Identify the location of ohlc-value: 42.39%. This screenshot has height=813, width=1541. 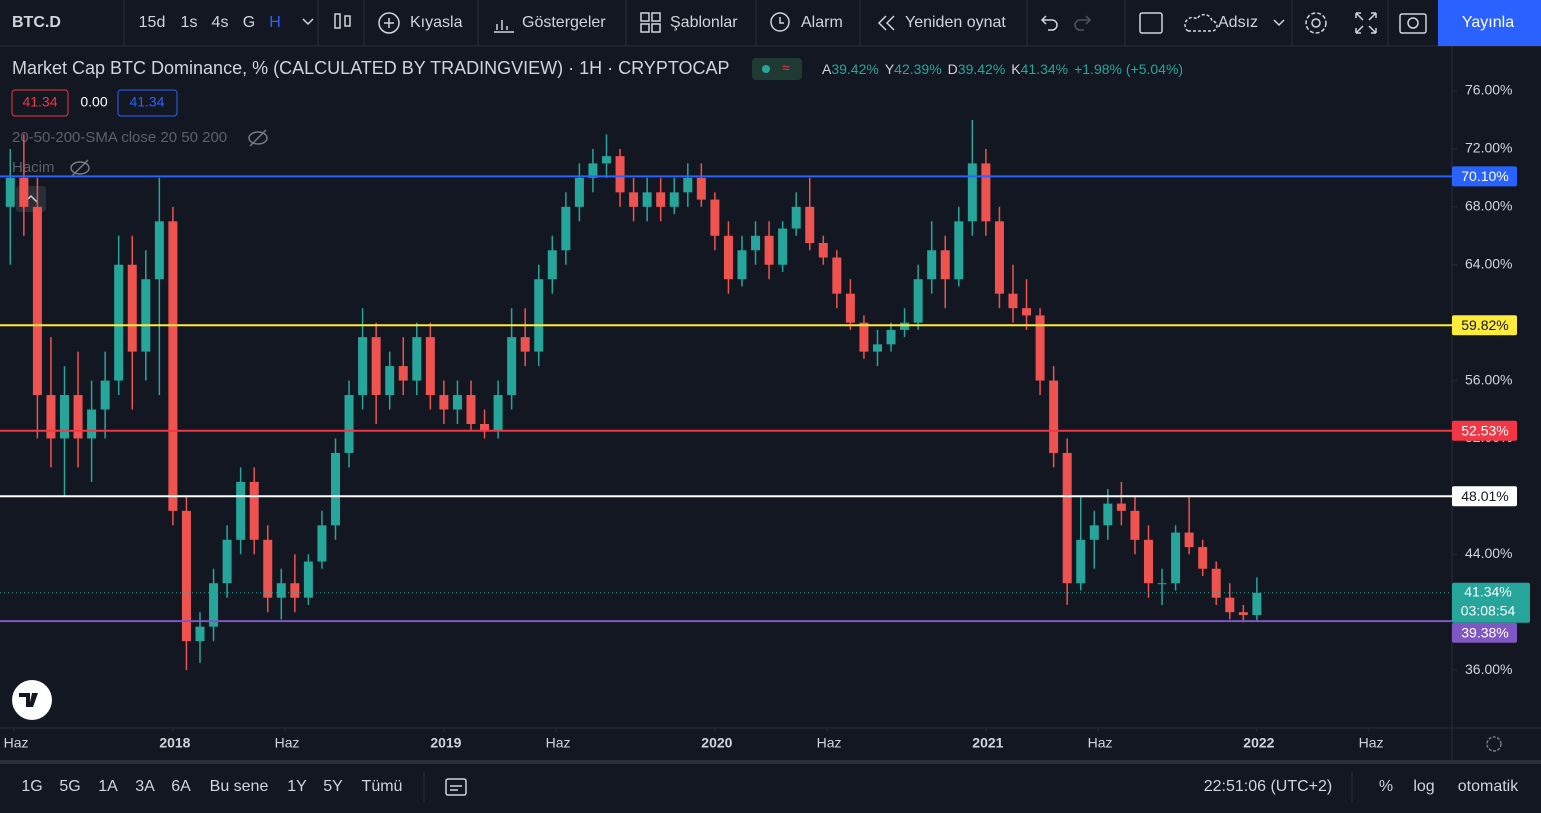
(917, 69).